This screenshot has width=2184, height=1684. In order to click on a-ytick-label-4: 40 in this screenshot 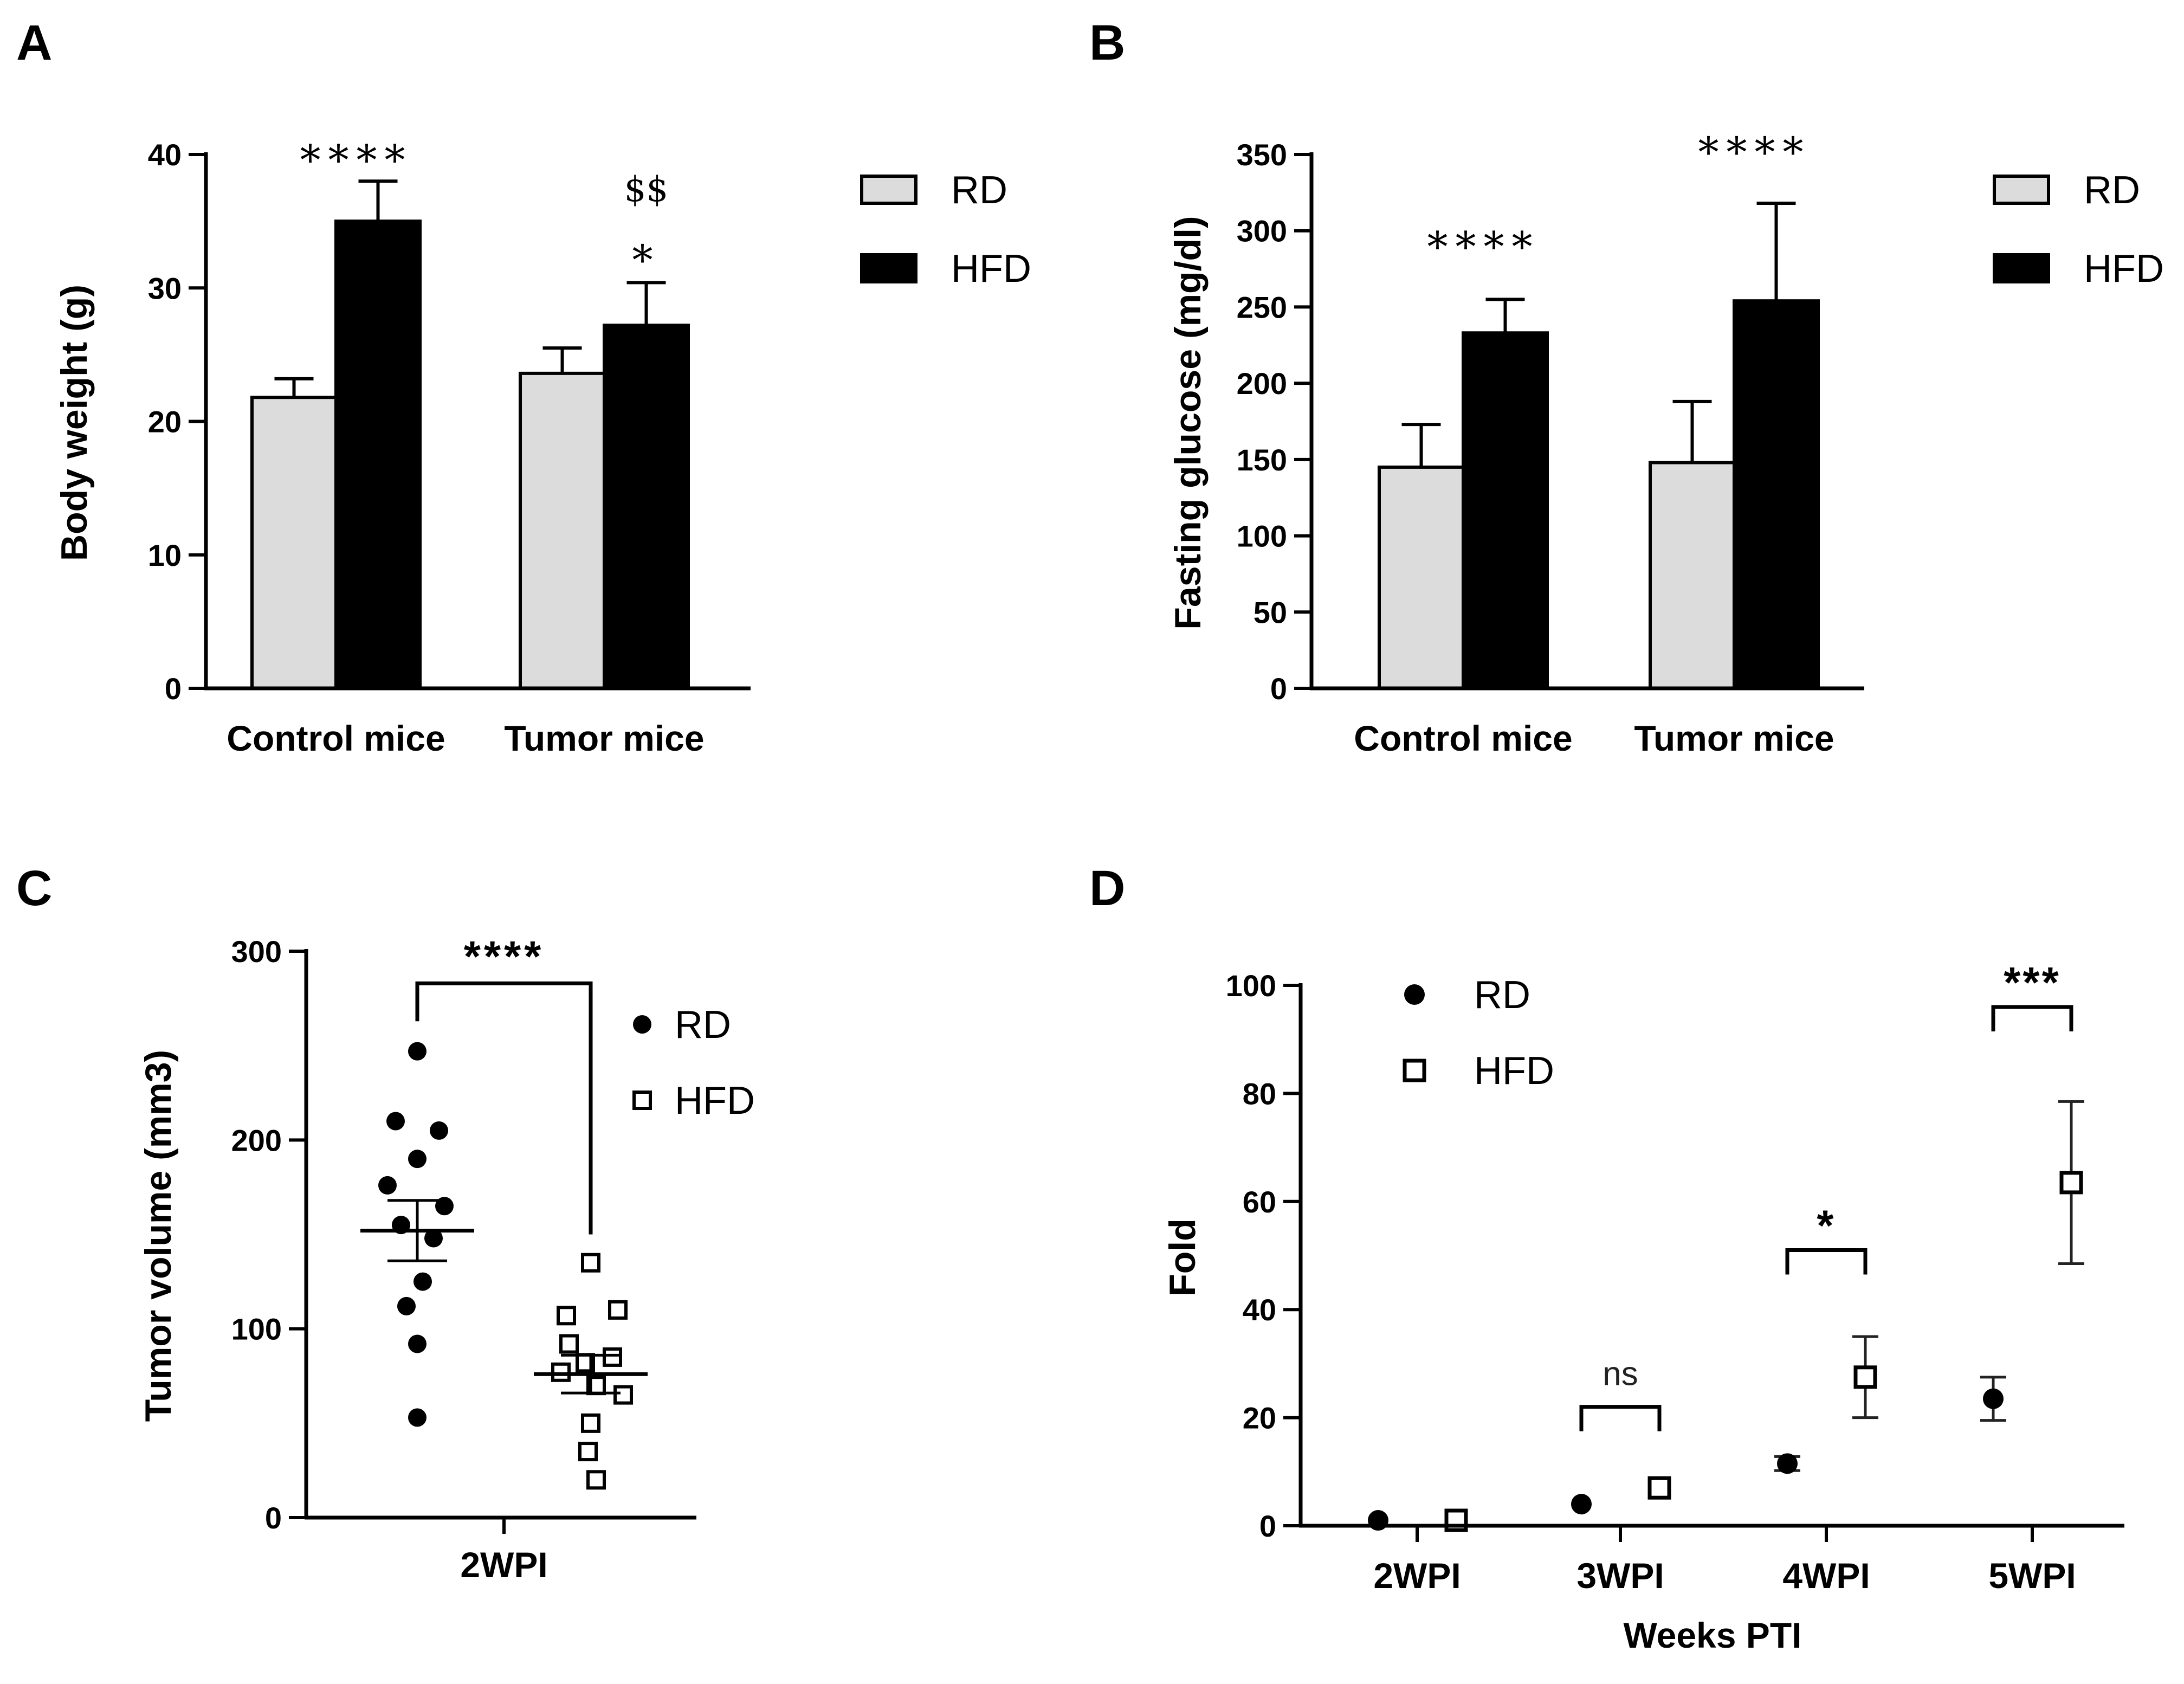, I will do `click(165, 155)`.